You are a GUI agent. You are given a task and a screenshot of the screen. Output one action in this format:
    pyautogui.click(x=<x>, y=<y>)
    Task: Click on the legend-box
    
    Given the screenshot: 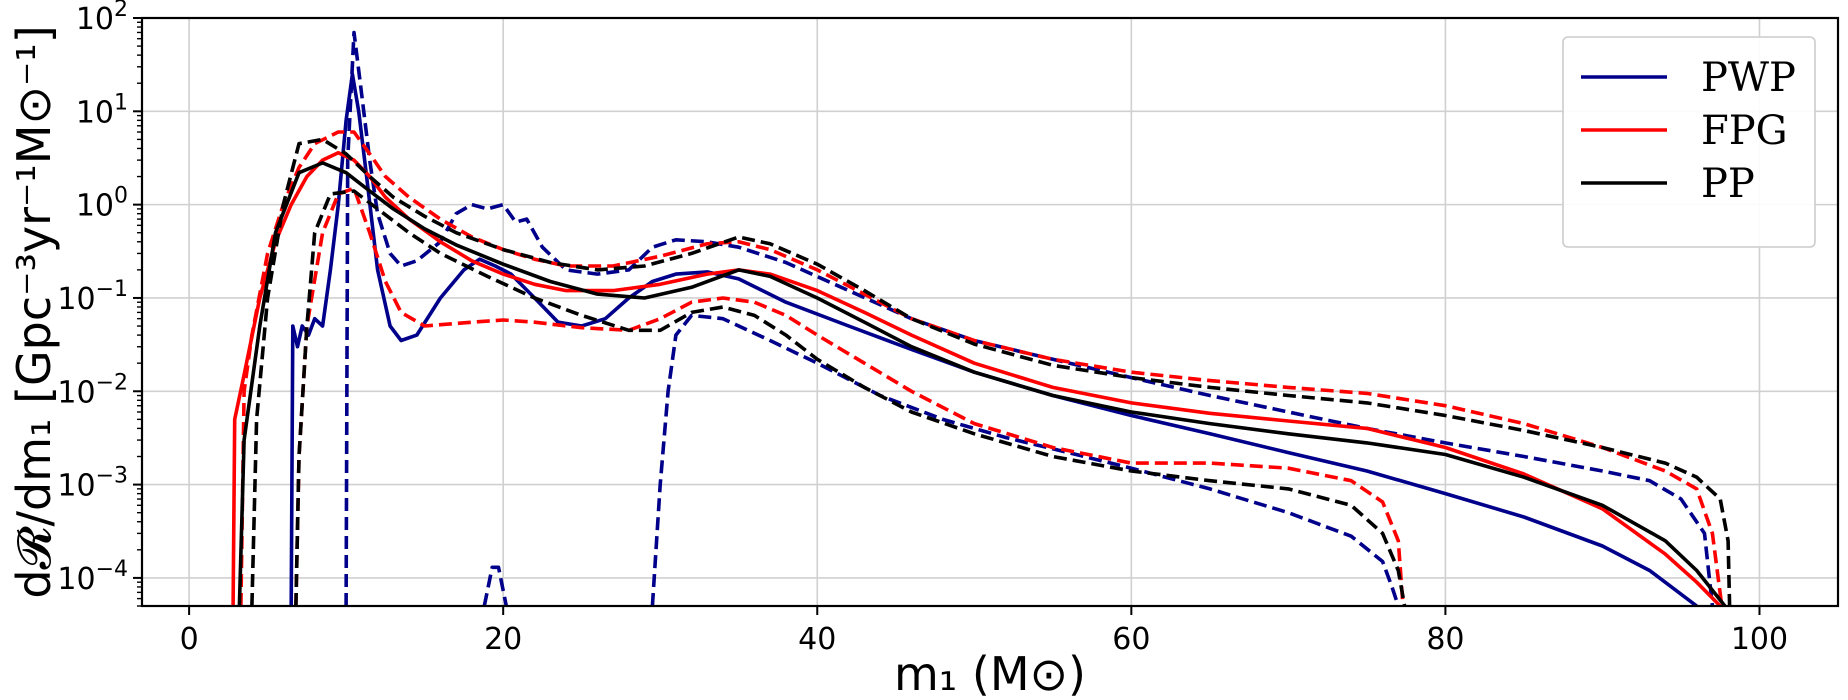 What is the action you would take?
    pyautogui.click(x=1689, y=142)
    